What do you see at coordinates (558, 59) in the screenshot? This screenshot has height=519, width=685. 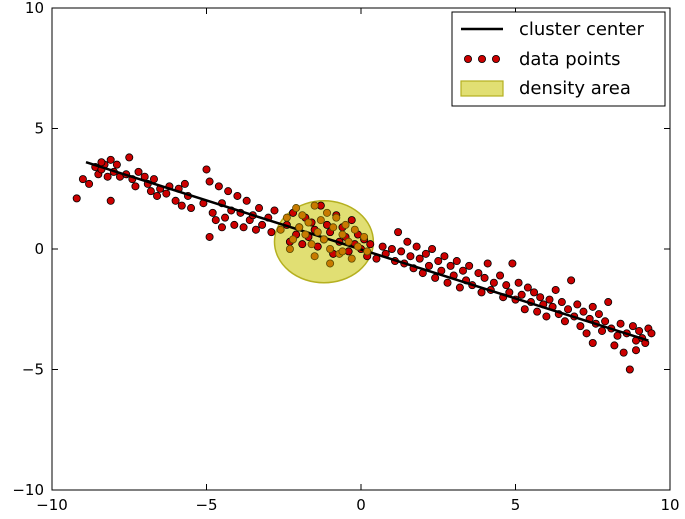 I see `legend: cluster center data points density area` at bounding box center [558, 59].